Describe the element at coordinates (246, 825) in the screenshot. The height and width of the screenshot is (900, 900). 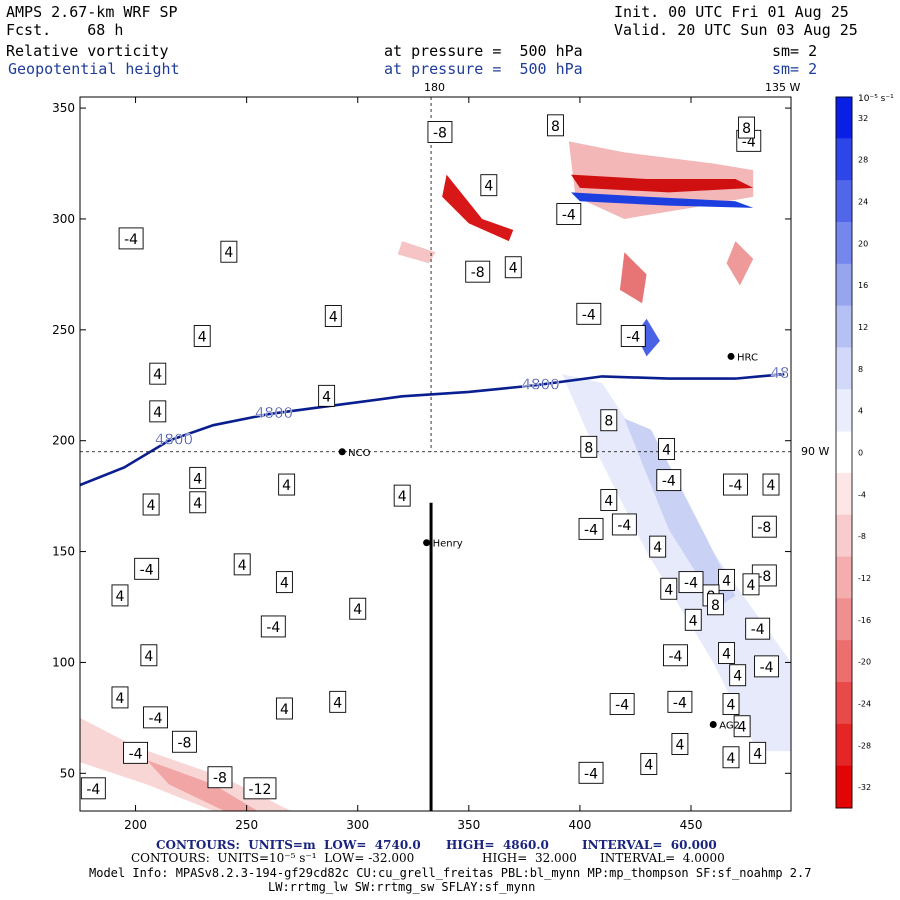
I see `x-tick-label: 250` at that location.